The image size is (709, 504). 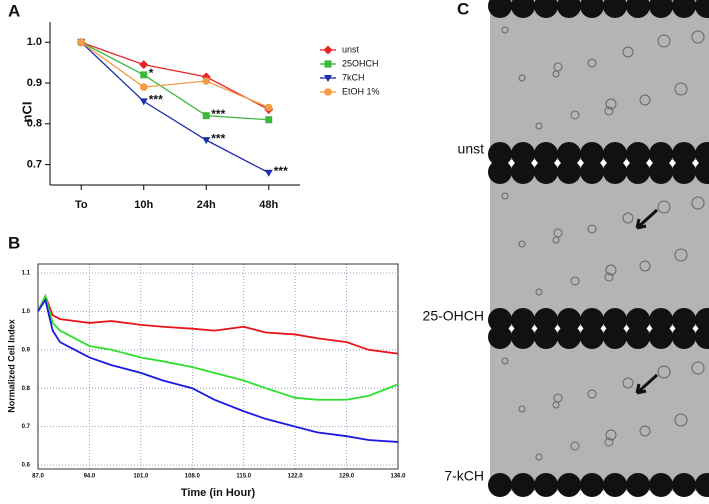 I want to click on x-tick-label: 24h, so click(x=206, y=205).